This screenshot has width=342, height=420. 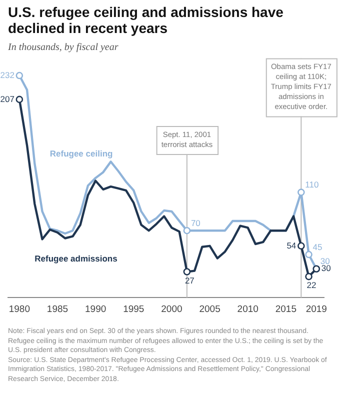 What do you see at coordinates (311, 285) in the screenshot?
I see `data-label: 22` at bounding box center [311, 285].